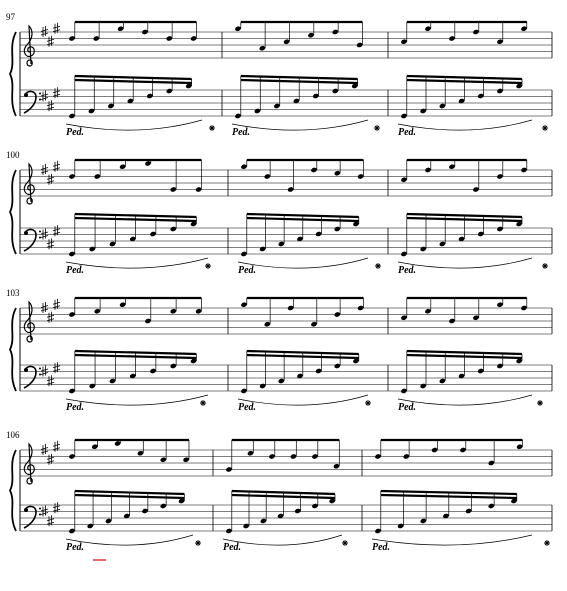  I want to click on treble-clef, so click(29, 321).